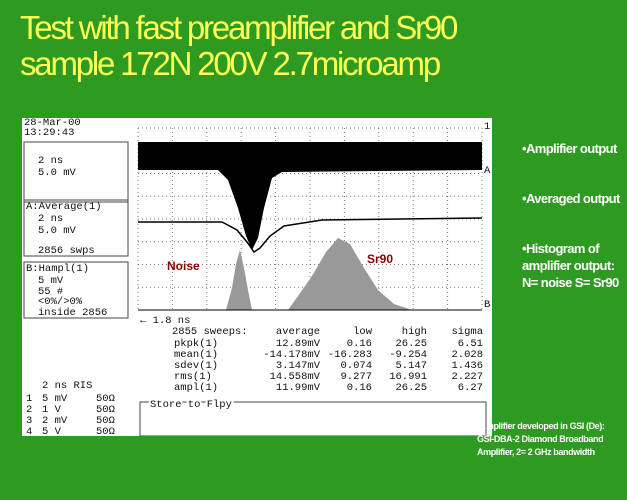 The height and width of the screenshot is (500, 627). What do you see at coordinates (196, 355) in the screenshot?
I see `table-cell: mean(1)` at bounding box center [196, 355].